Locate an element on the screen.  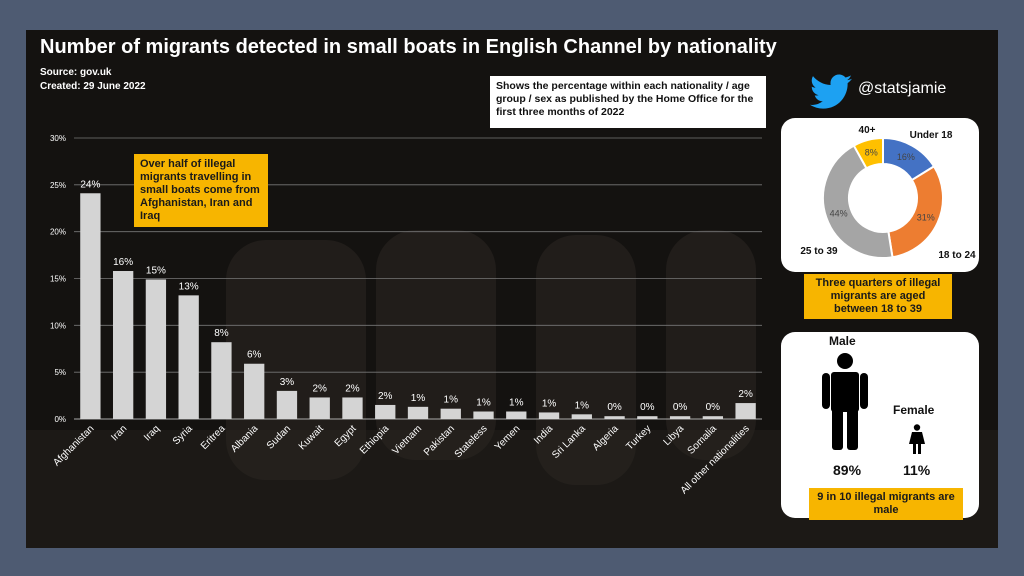
x-category-label: Sudan is located at coordinates (279, 437).